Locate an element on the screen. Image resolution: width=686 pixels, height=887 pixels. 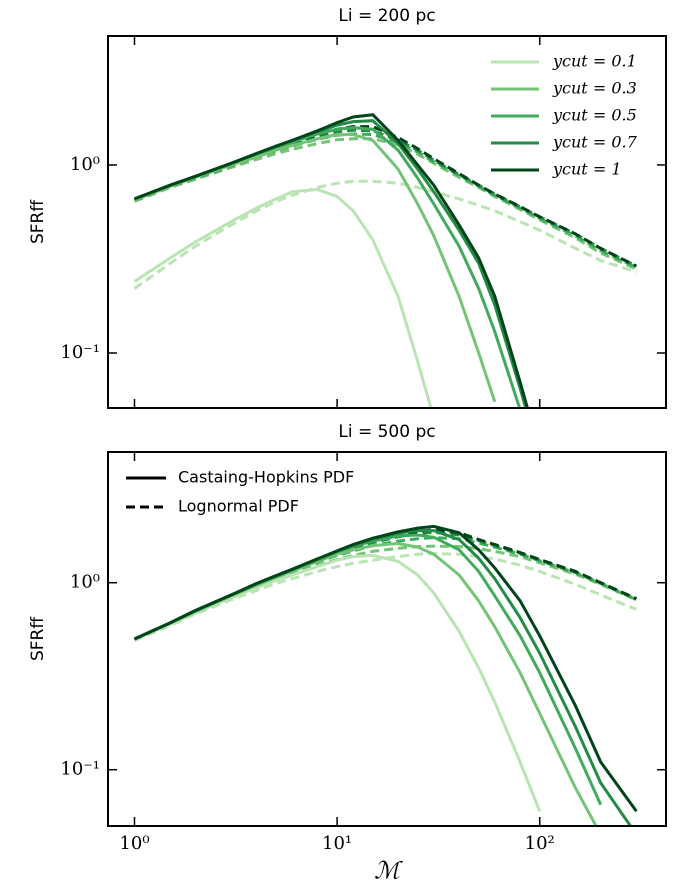
x-tick-label: 10⁰ is located at coordinates (134, 843).